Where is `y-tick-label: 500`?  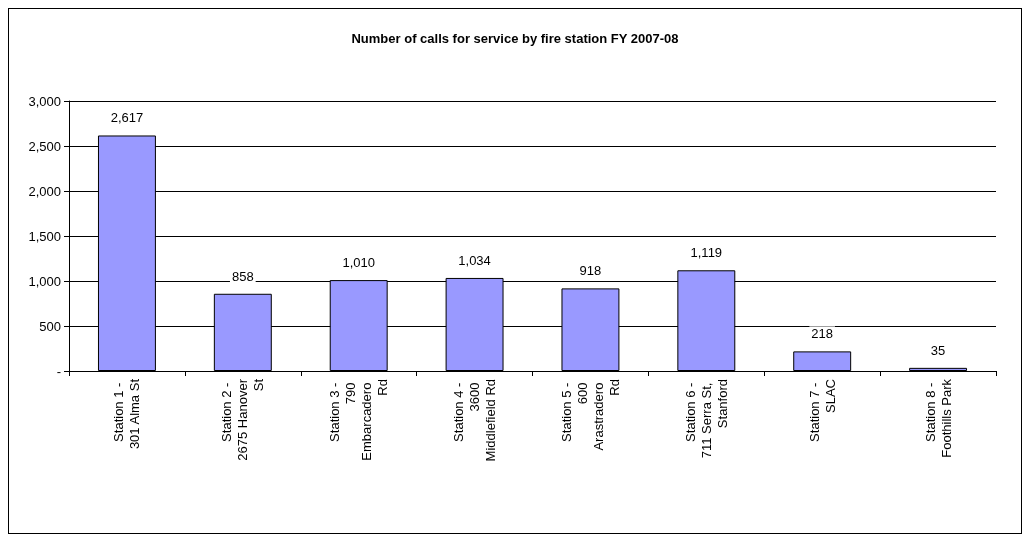 y-tick-label: 500 is located at coordinates (50, 326).